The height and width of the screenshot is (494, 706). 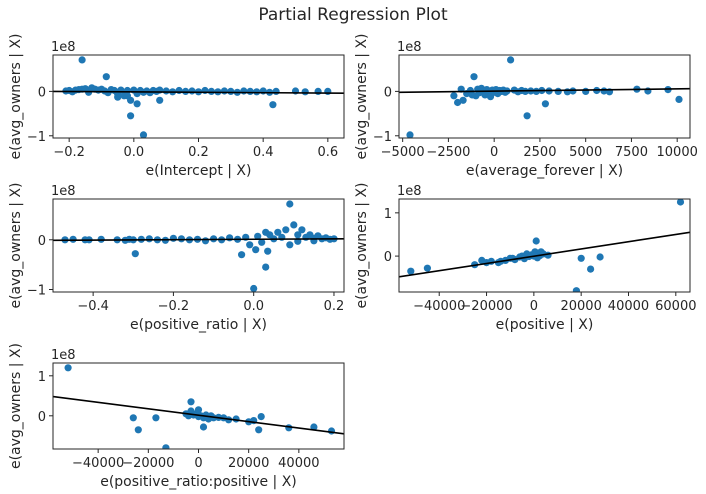 What do you see at coordinates (628, 306) in the screenshot?
I see `x-tick-label: 40000` at bounding box center [628, 306].